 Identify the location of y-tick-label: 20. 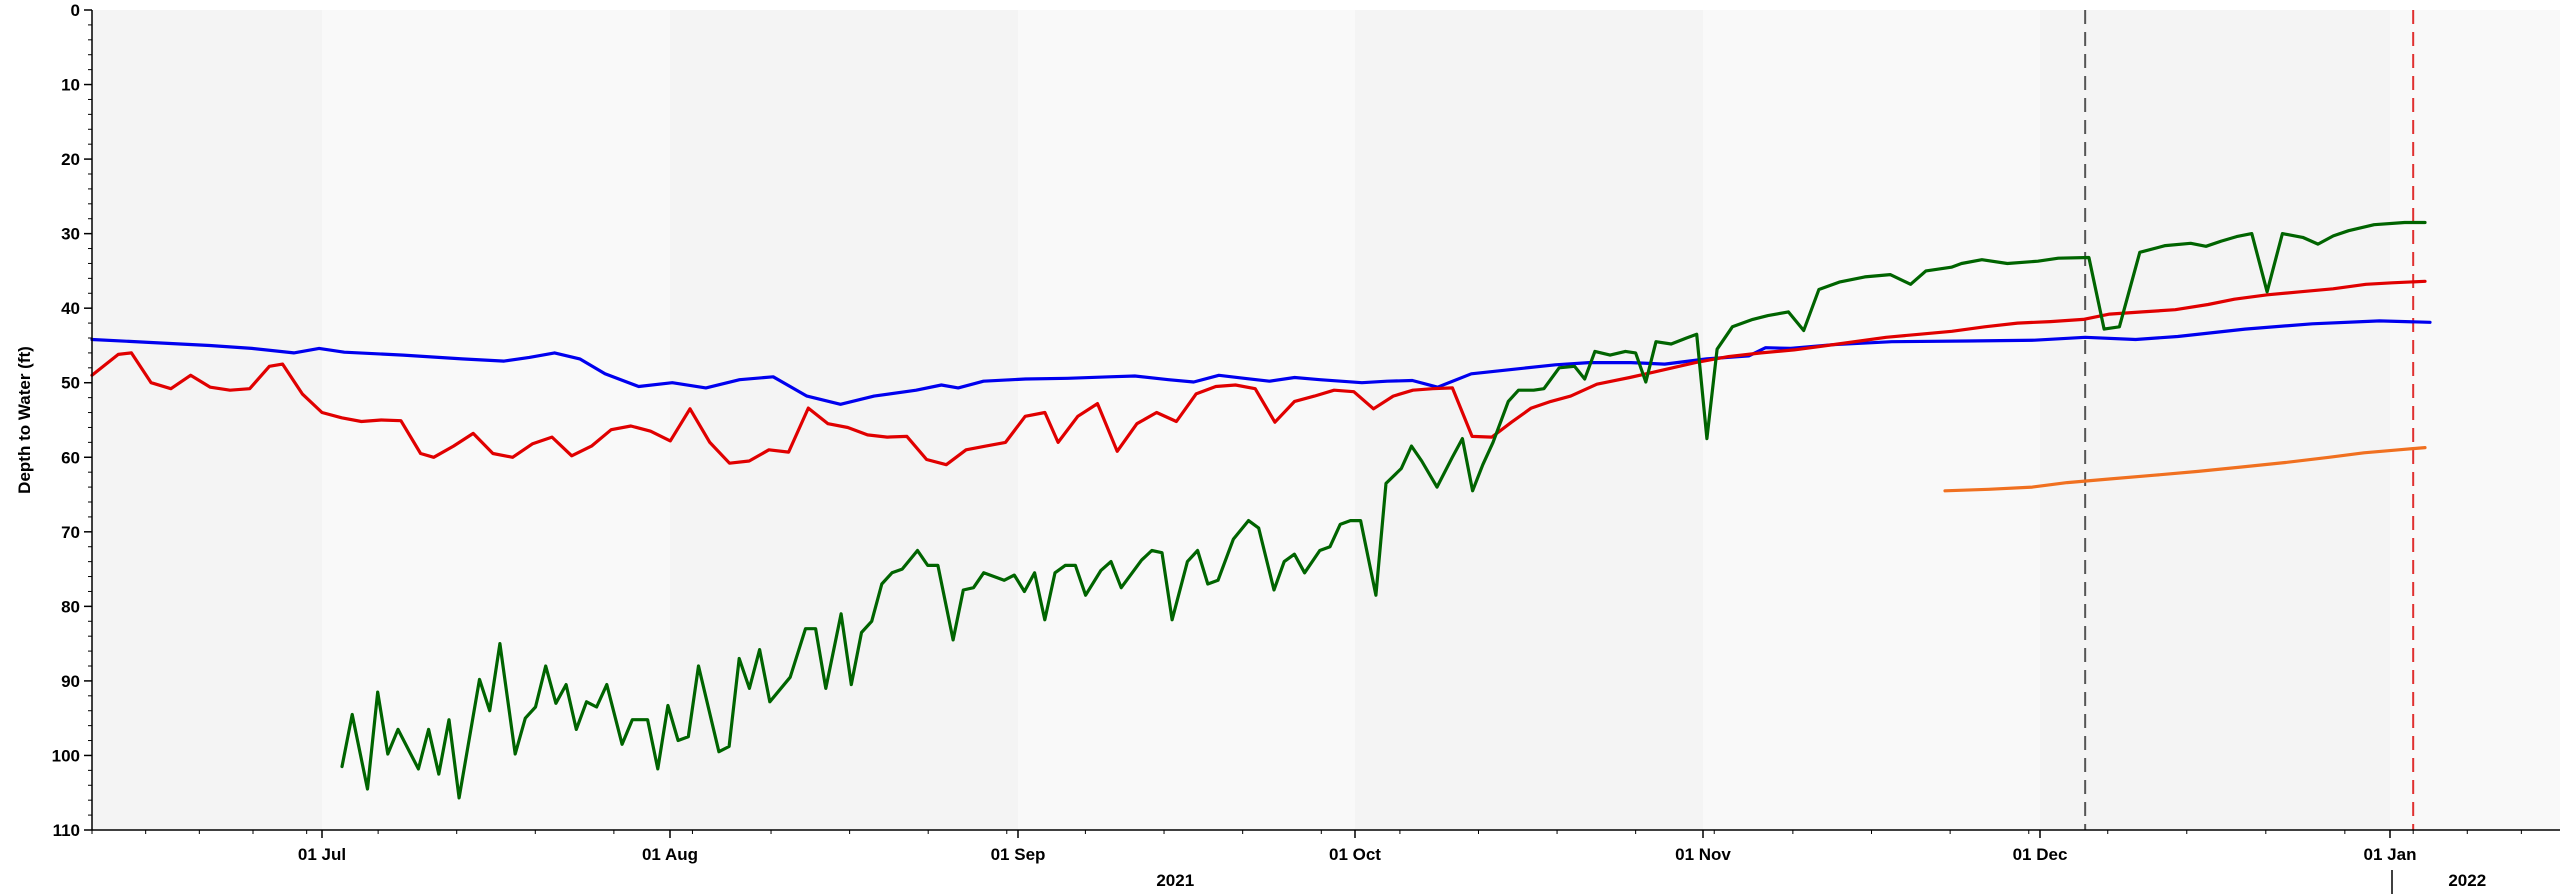
(70, 159).